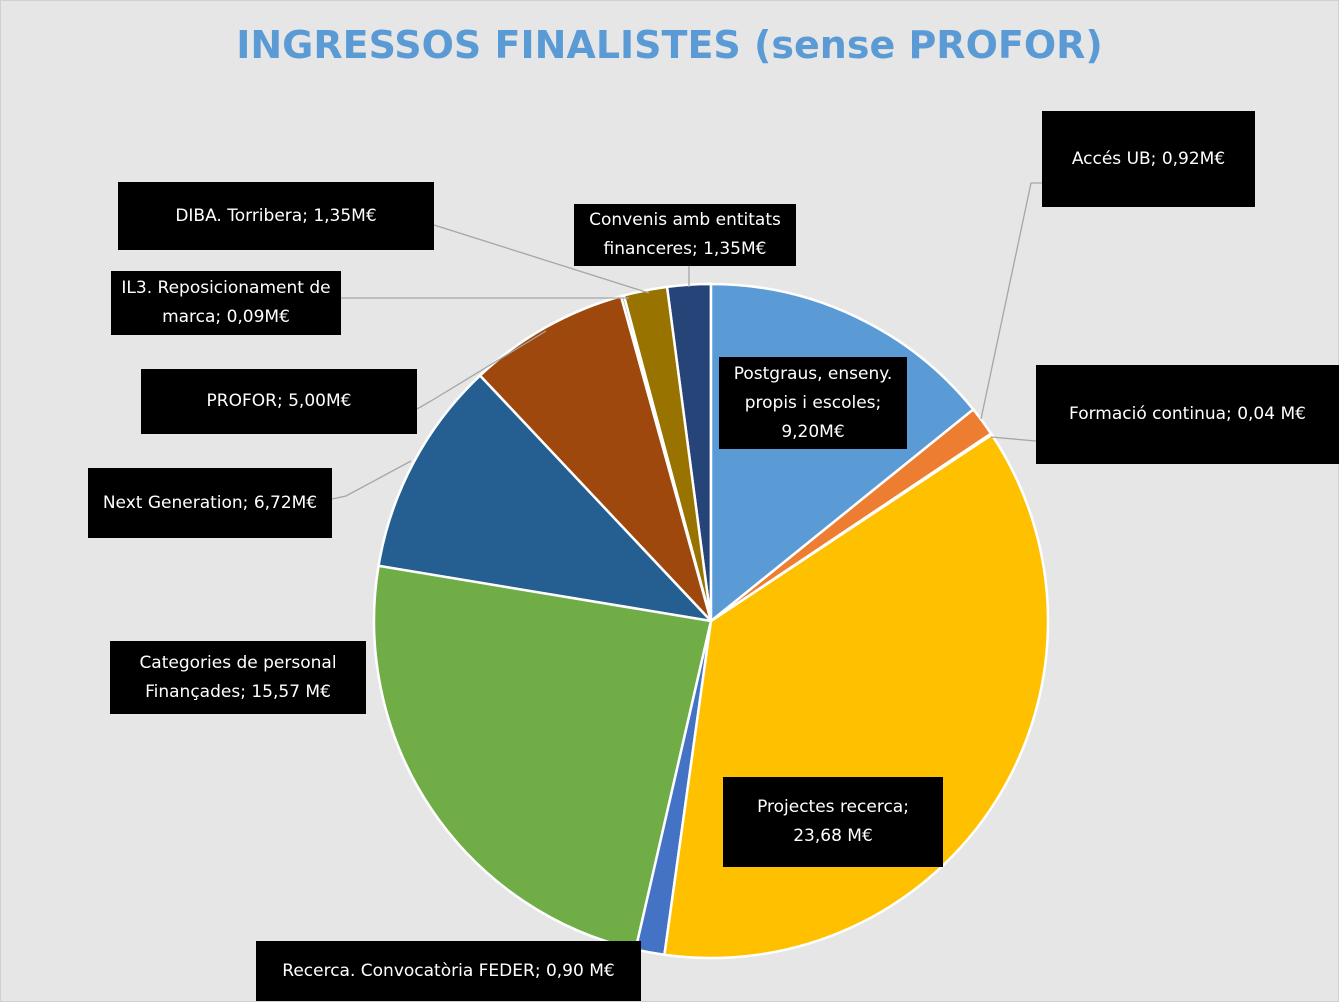  I want to click on value-label: 9,20M€, so click(813, 431).